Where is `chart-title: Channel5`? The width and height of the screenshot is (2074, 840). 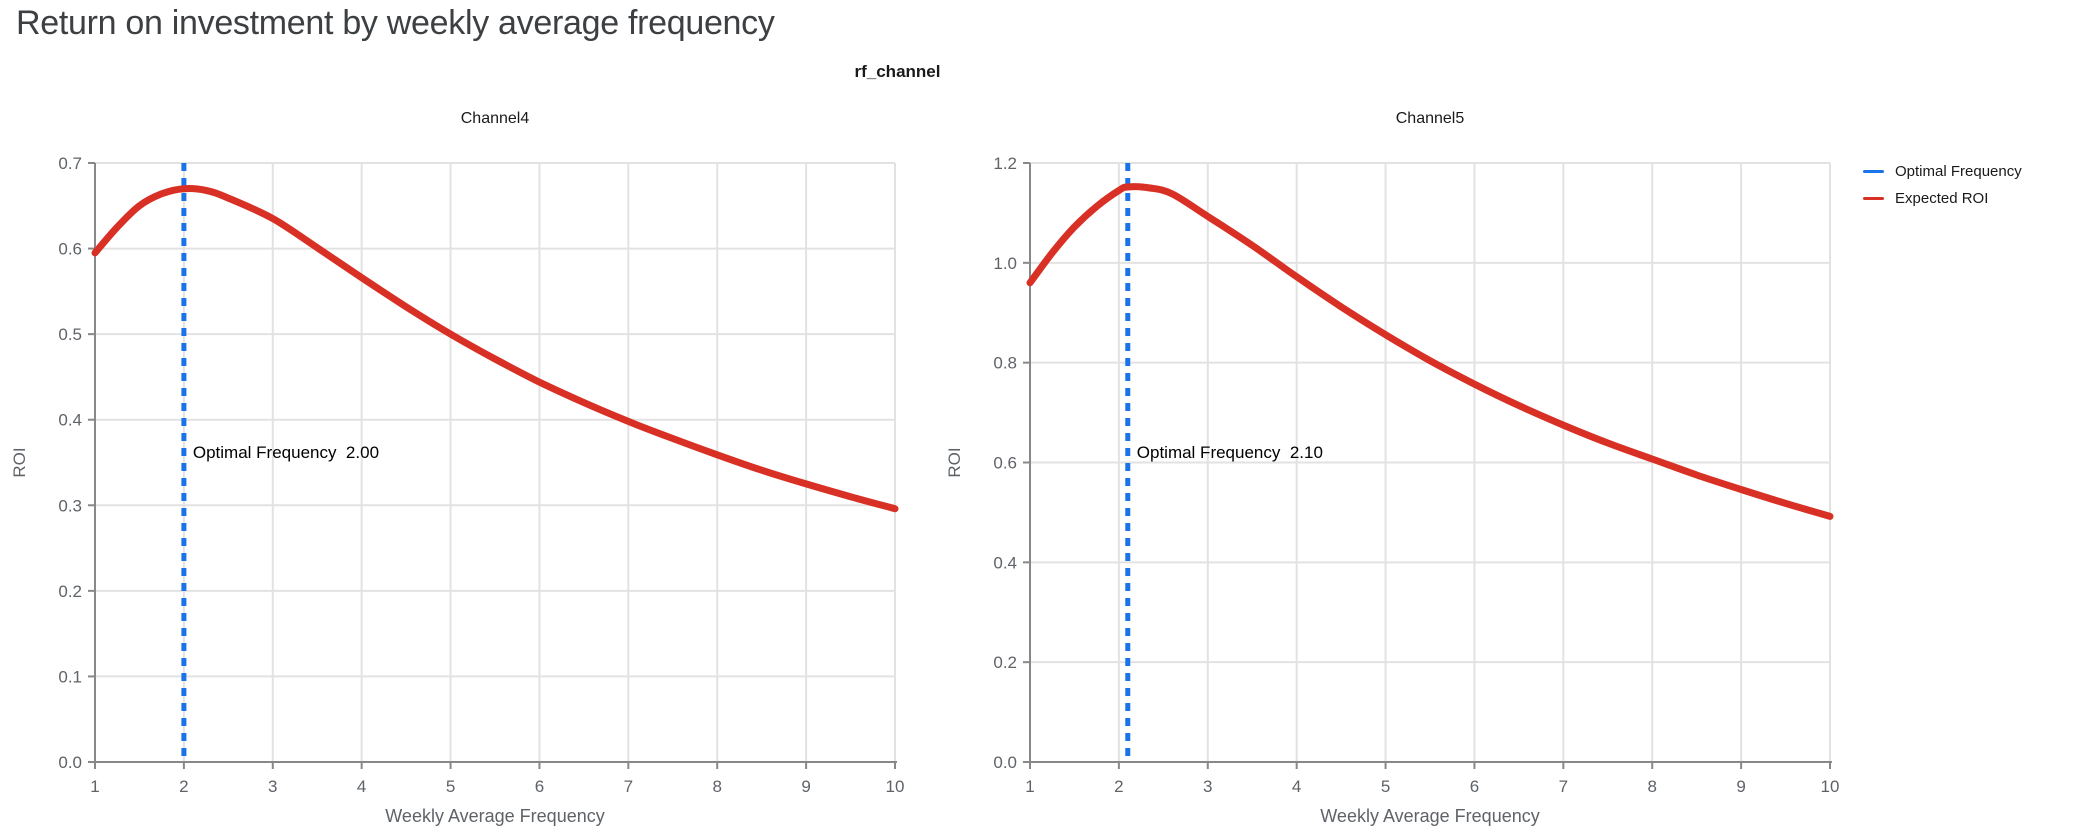
chart-title: Channel5 is located at coordinates (1430, 118).